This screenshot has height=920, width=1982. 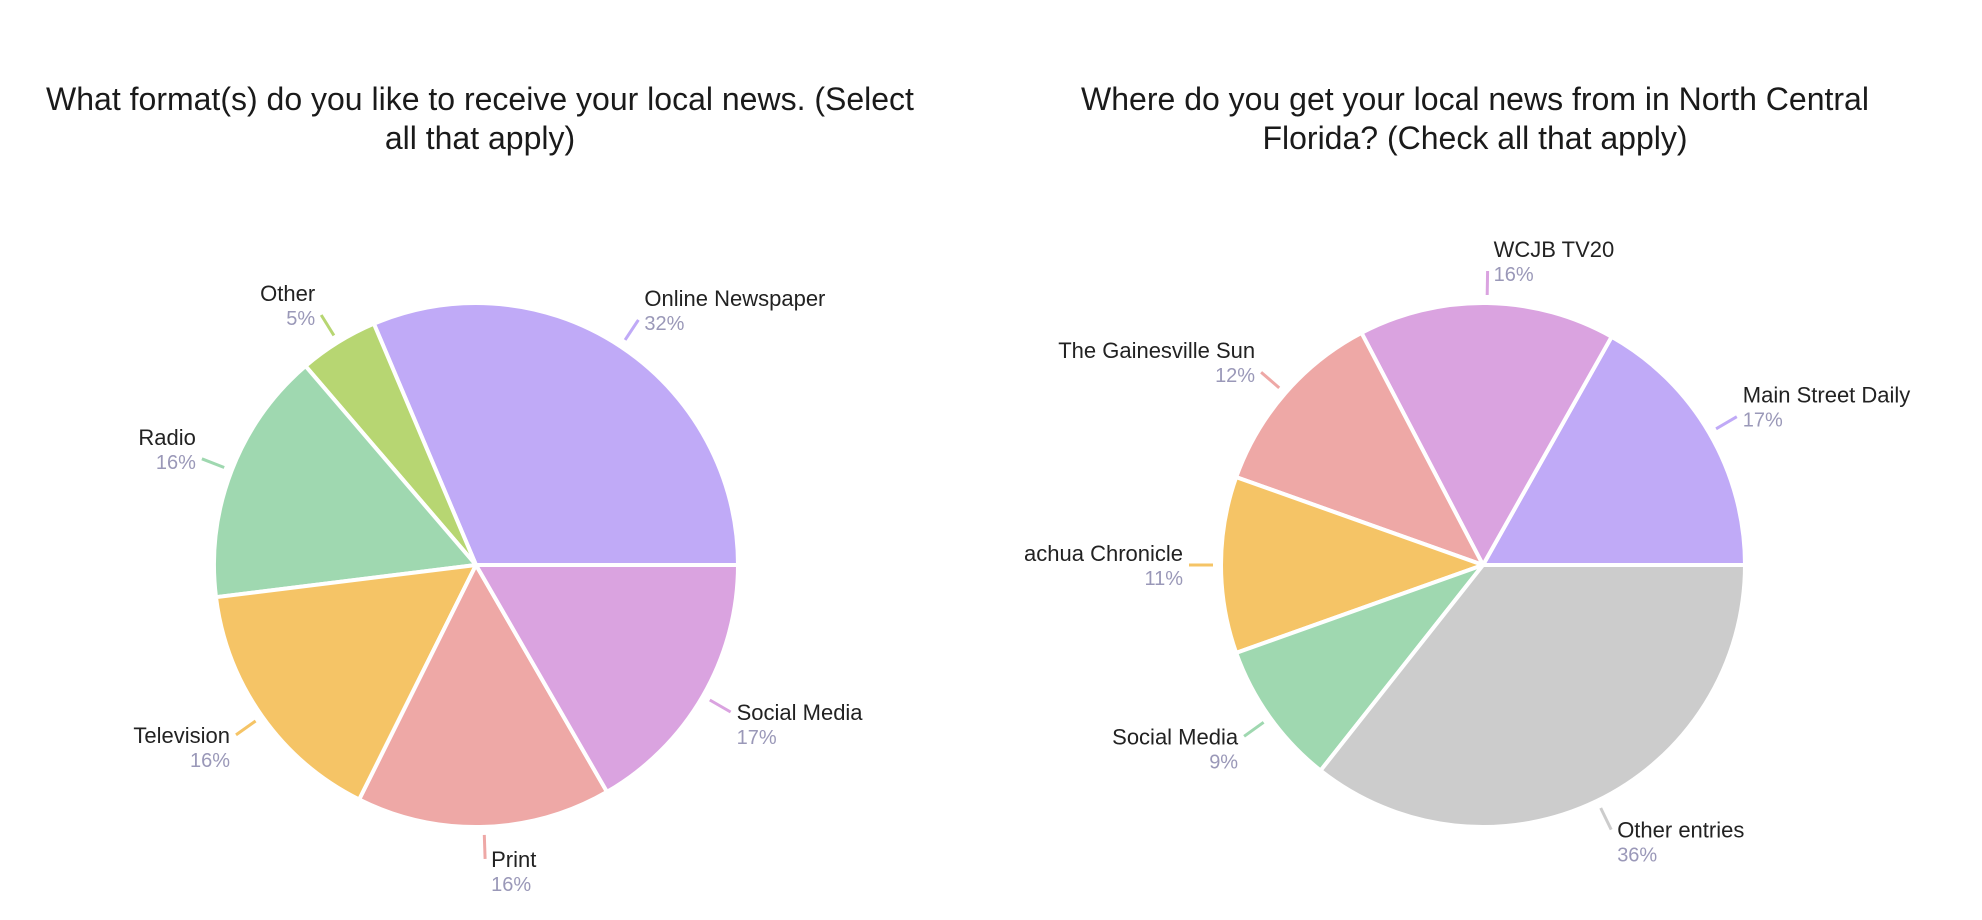 I want to click on slice-label-print: Print, so click(x=513, y=859).